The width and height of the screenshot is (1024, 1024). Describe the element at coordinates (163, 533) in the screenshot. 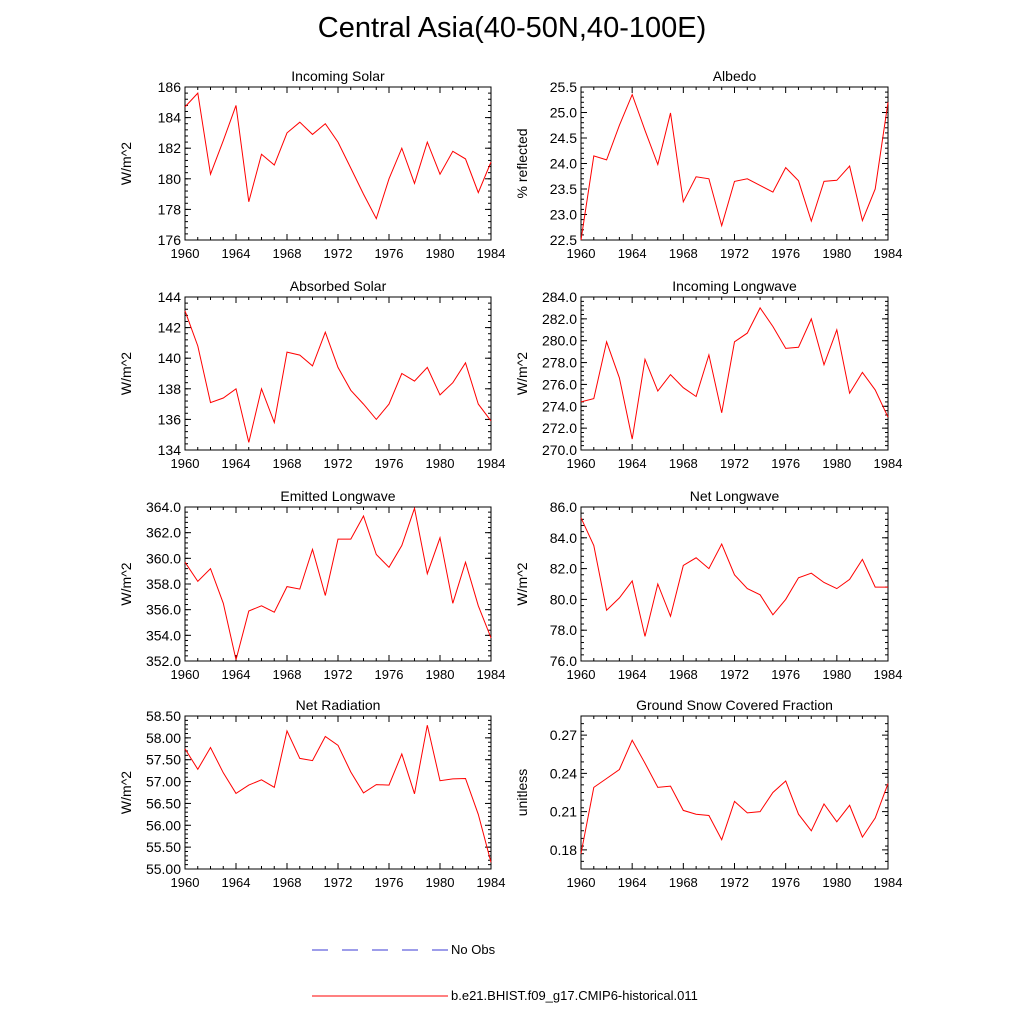

I see `y-tick-label: 362.0` at that location.